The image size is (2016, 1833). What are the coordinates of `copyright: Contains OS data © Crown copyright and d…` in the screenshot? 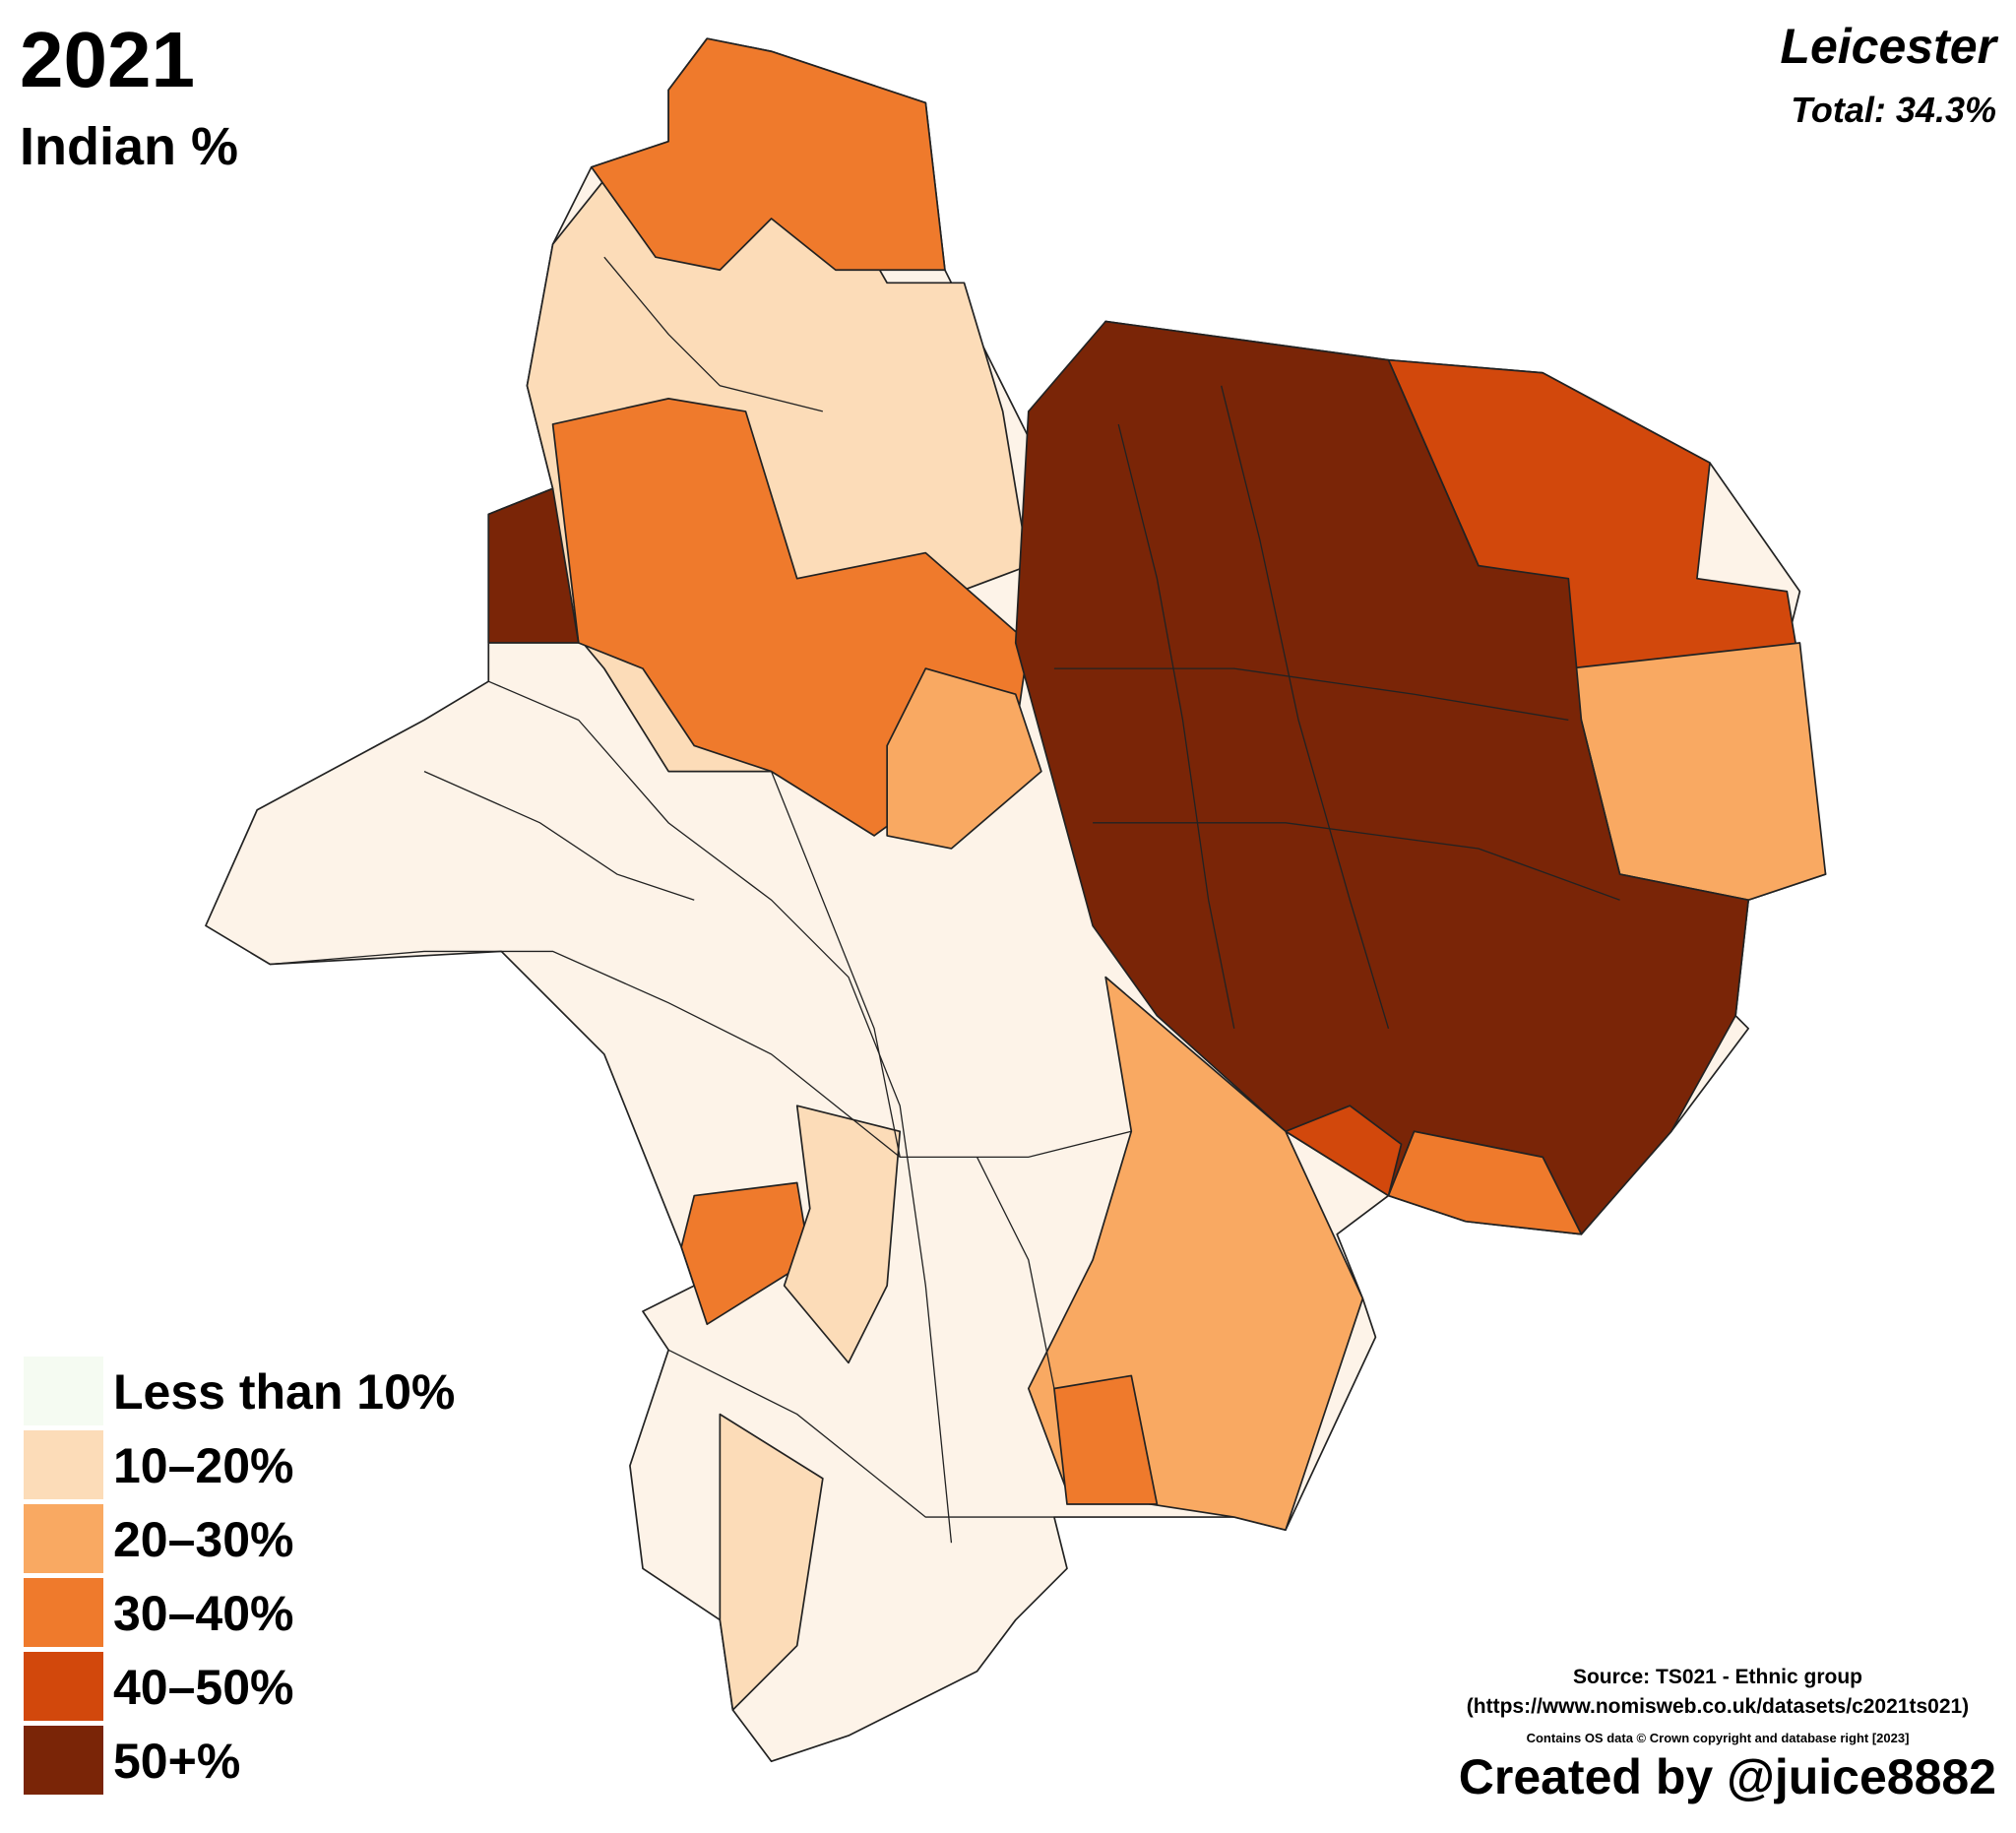 It's located at (1718, 1738).